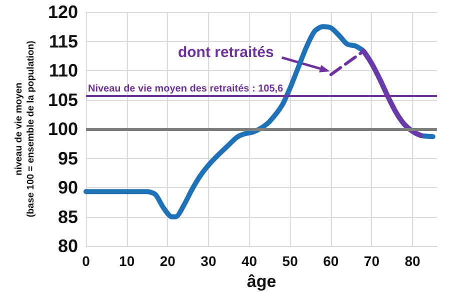 The height and width of the screenshot is (300, 460). I want to click on annotation: dont retraités, so click(226, 53).